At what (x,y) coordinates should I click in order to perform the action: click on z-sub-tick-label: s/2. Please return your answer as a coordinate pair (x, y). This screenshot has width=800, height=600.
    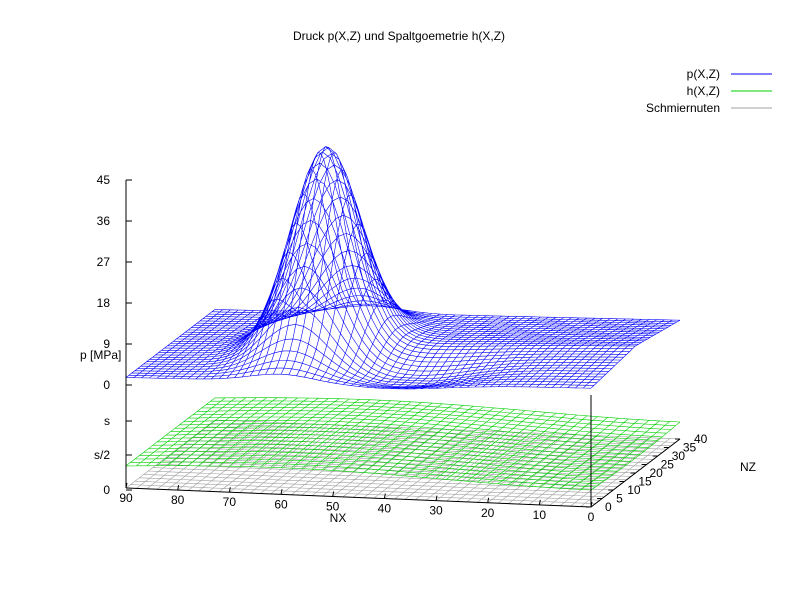
    Looking at the image, I should click on (102, 455).